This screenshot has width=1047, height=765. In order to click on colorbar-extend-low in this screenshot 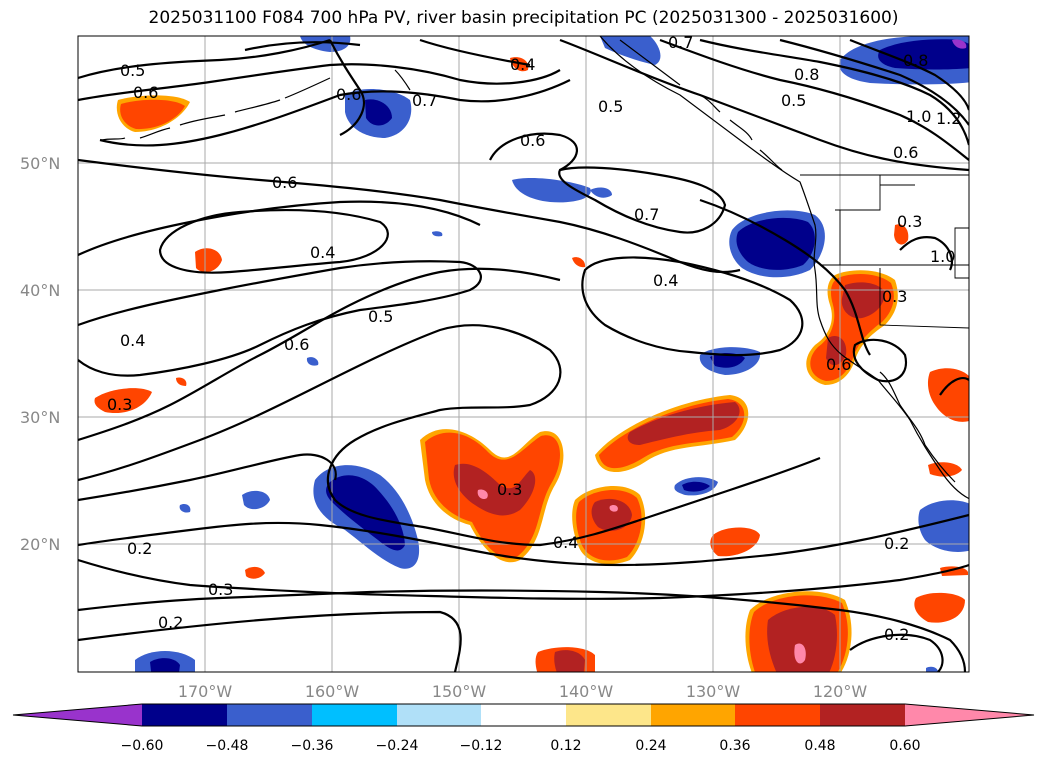, I will do `click(77, 715)`.